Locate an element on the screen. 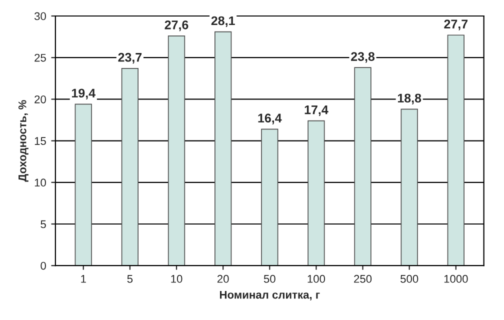  x-tick-label: 5 is located at coordinates (130, 279).